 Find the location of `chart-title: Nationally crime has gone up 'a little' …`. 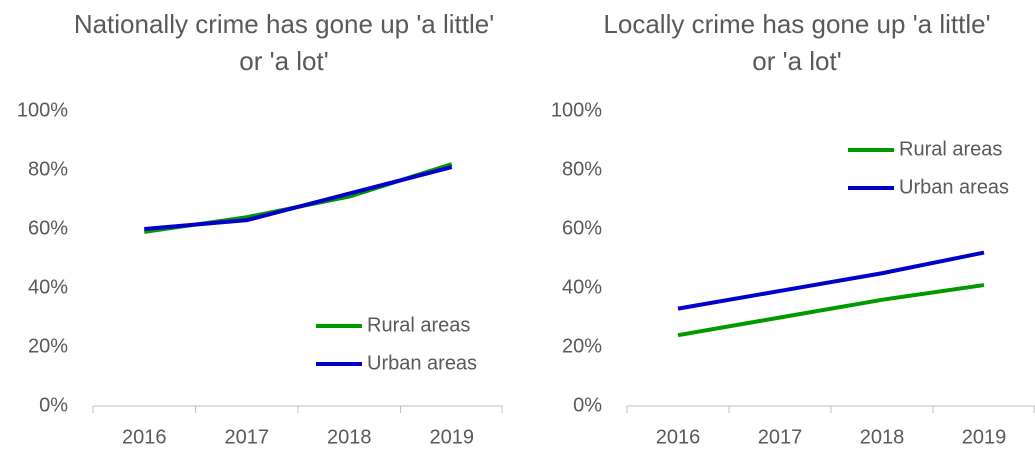

chart-title: Nationally crime has gone up 'a little' … is located at coordinates (284, 42).